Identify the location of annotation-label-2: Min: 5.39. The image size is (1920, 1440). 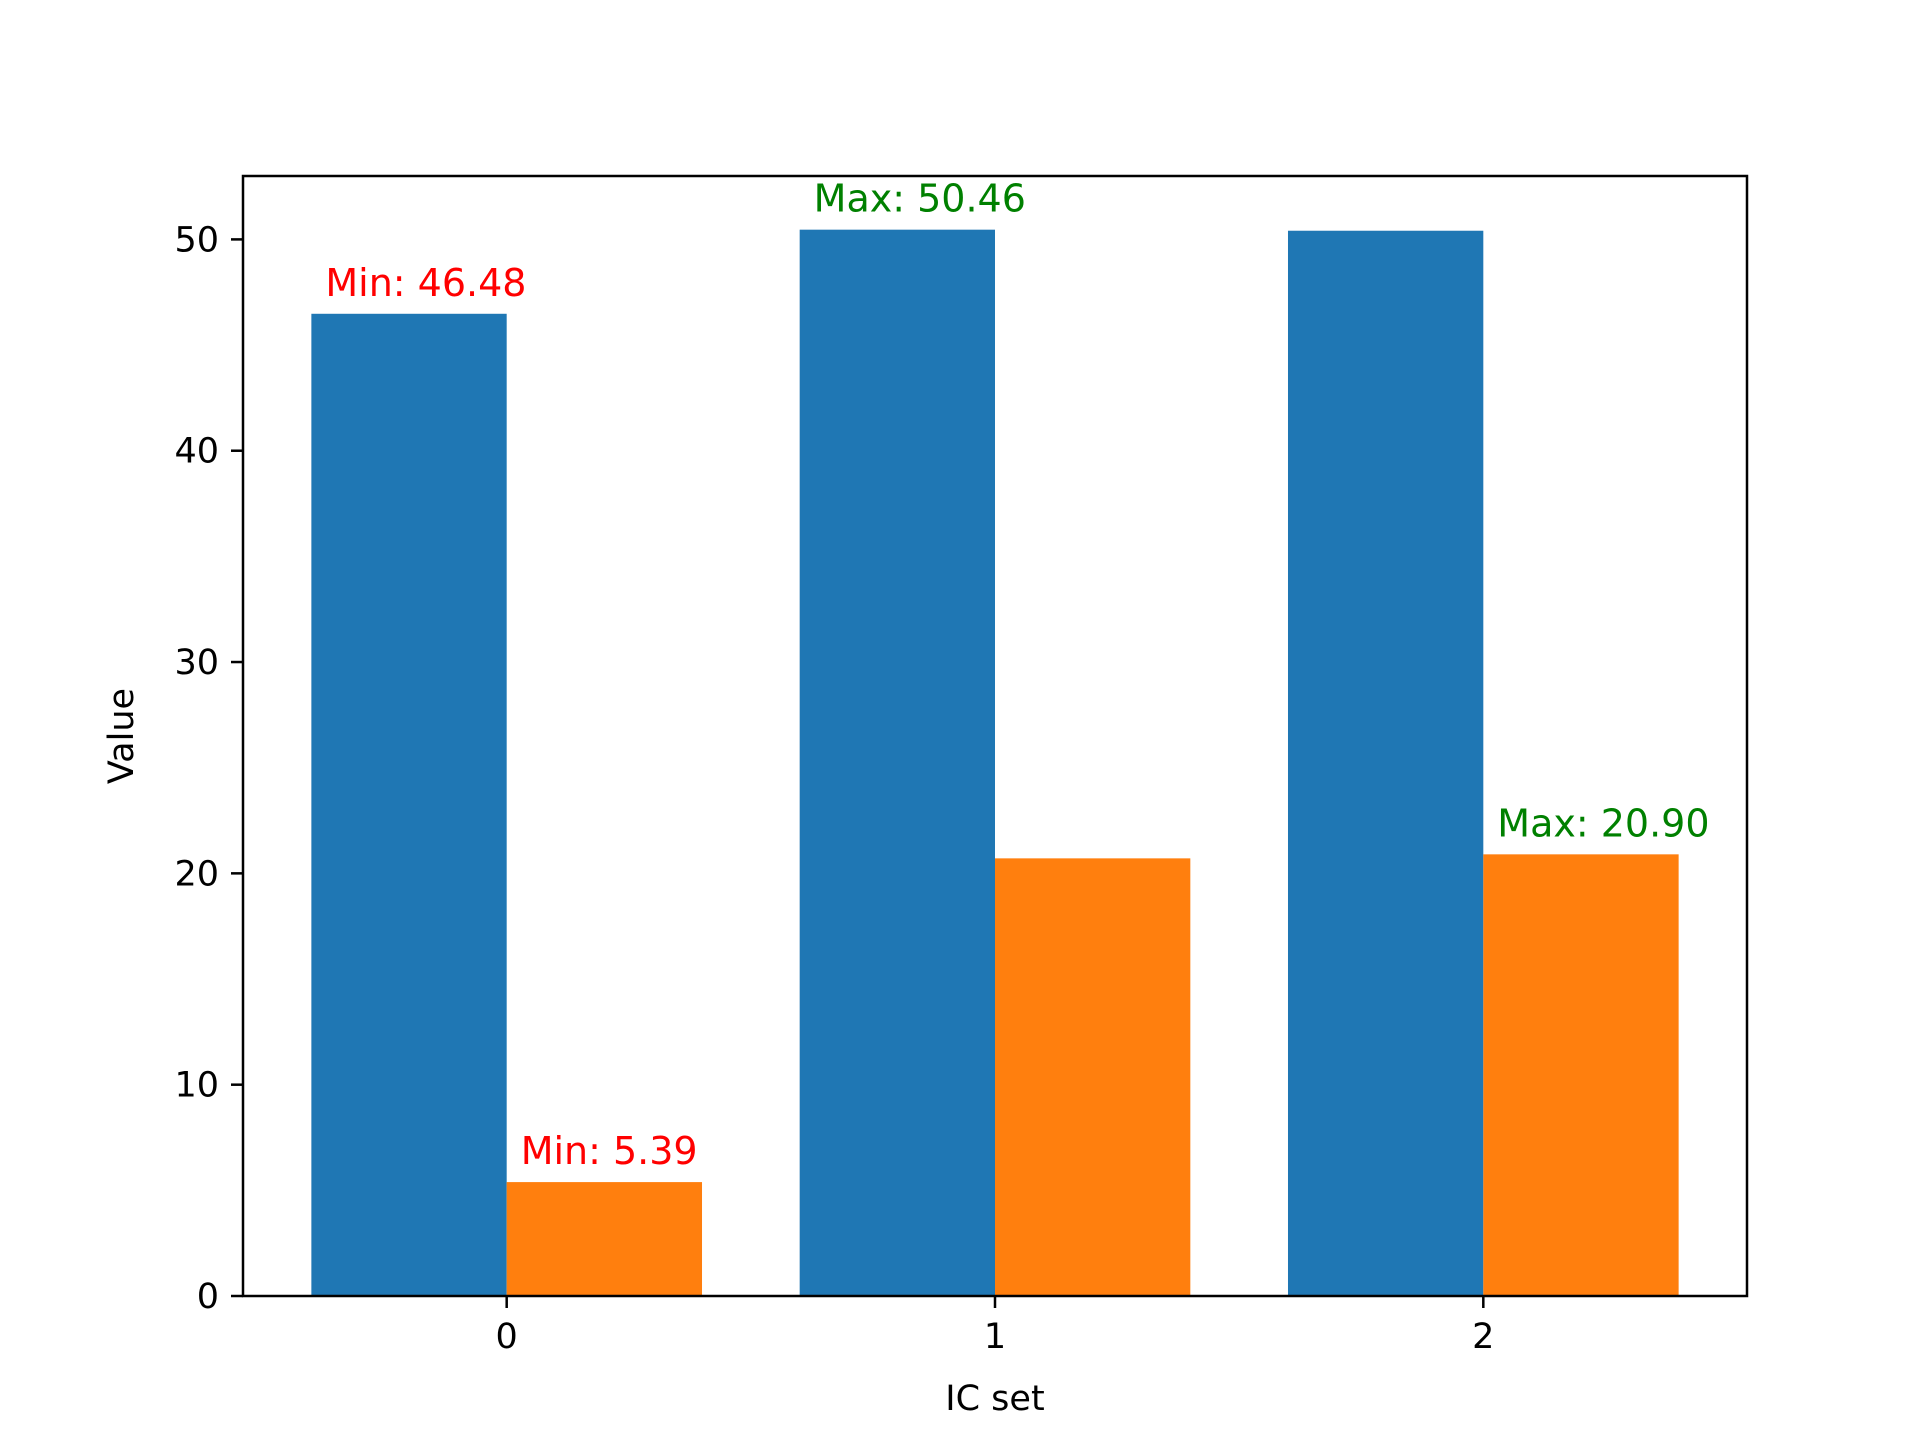
(609, 1151).